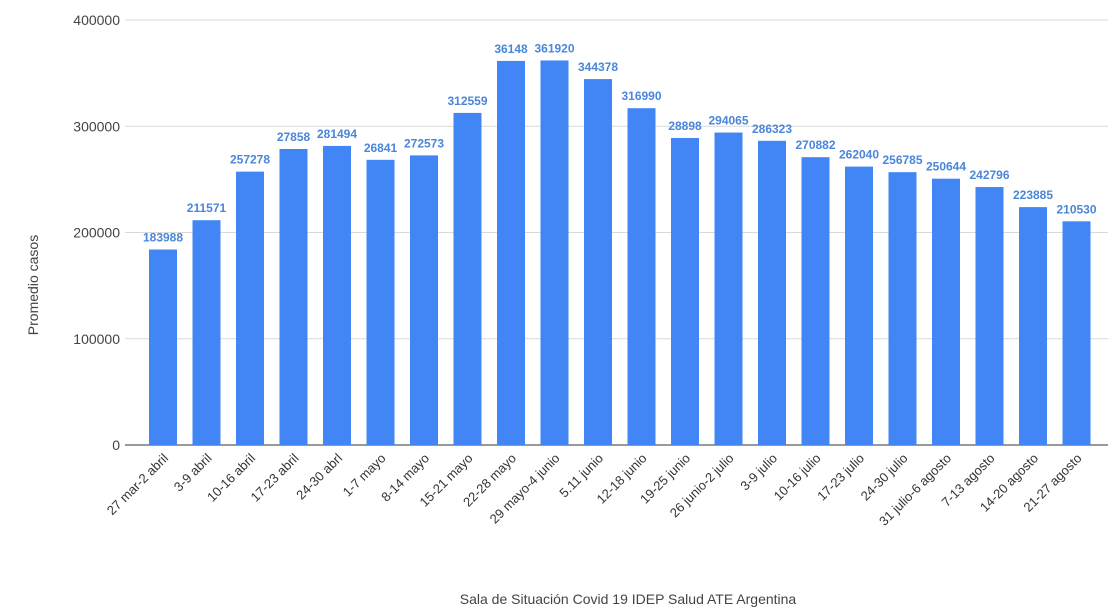 The width and height of the screenshot is (1117, 612). What do you see at coordinates (989, 175) in the screenshot?
I see `data-label: 242796` at bounding box center [989, 175].